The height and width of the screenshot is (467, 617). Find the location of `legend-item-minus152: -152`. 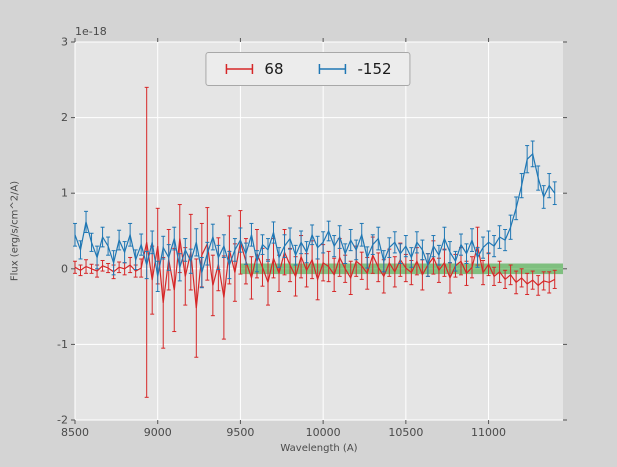

legend-item-minus152: -152 is located at coordinates (355, 69).